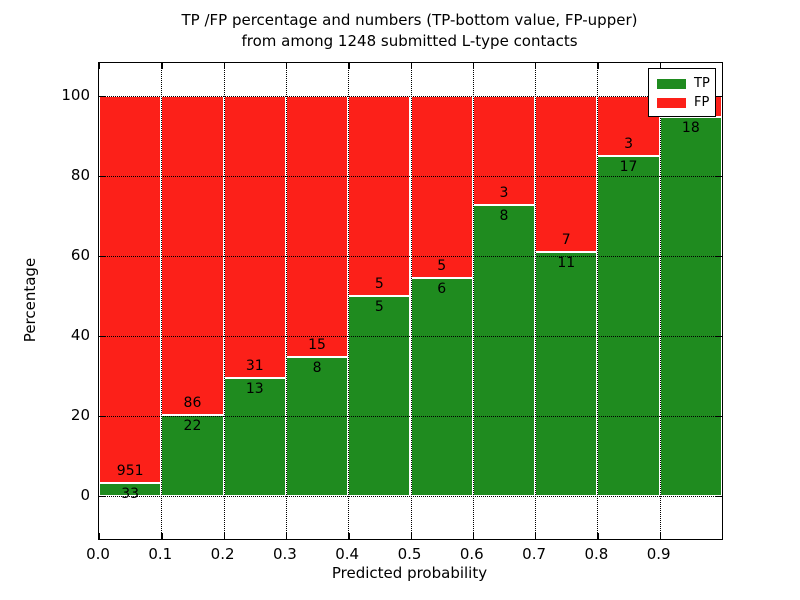 This screenshot has width=800, height=600. I want to click on x-tick-label: 0.3, so click(284, 554).